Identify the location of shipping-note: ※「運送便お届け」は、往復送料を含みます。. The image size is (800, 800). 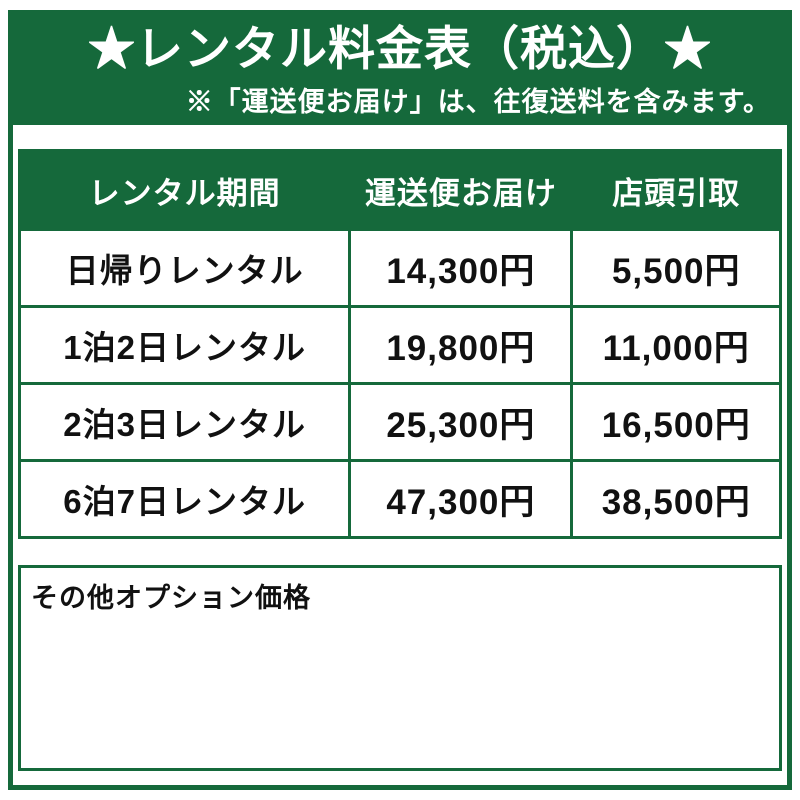
(478, 101).